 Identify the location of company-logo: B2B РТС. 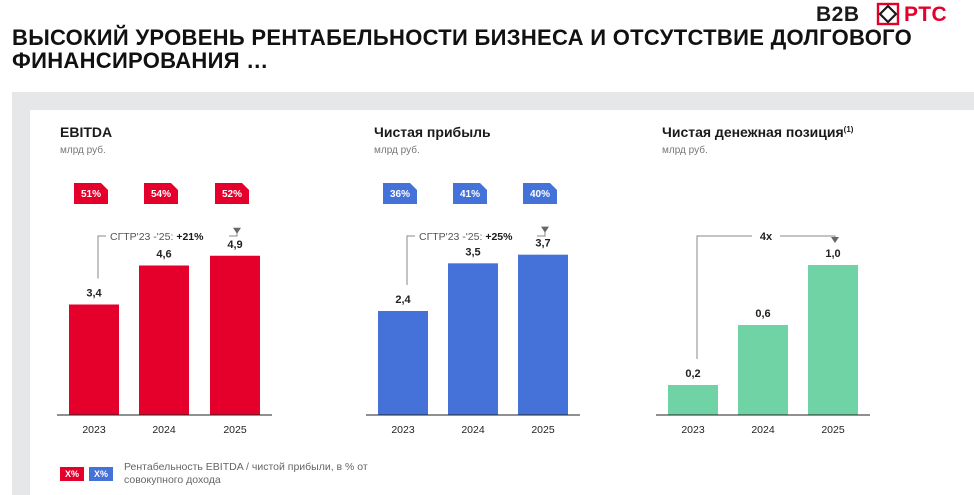
(889, 14).